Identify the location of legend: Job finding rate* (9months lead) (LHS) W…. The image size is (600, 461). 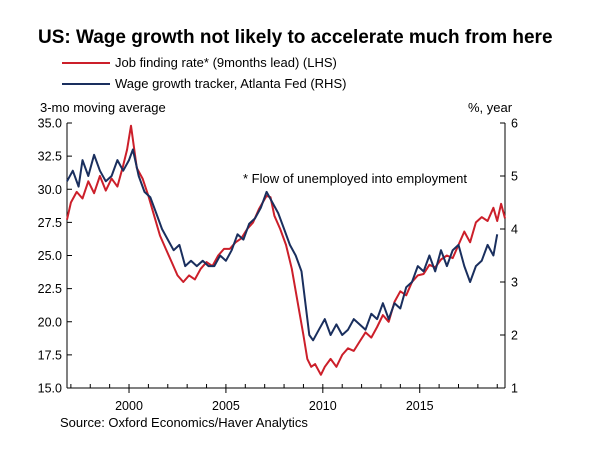
(204, 73).